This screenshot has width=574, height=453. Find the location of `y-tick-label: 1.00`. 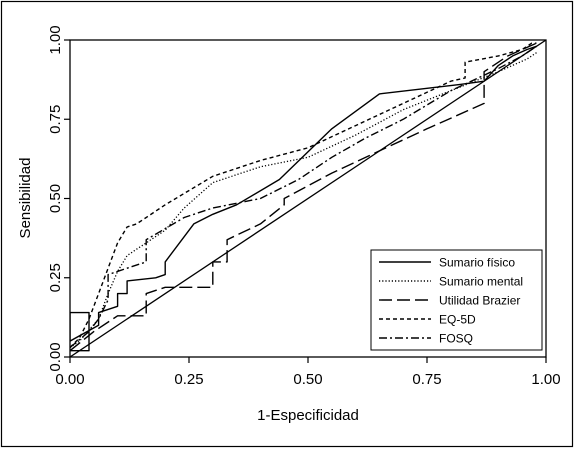

y-tick-label: 1.00 is located at coordinates (55, 39).